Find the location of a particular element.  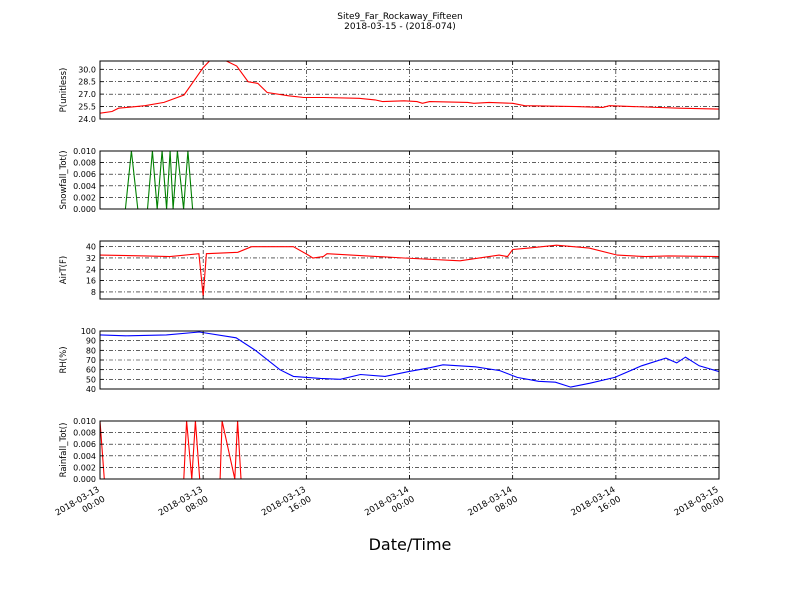

y-axis-label: P(unitless) is located at coordinates (64, 90).